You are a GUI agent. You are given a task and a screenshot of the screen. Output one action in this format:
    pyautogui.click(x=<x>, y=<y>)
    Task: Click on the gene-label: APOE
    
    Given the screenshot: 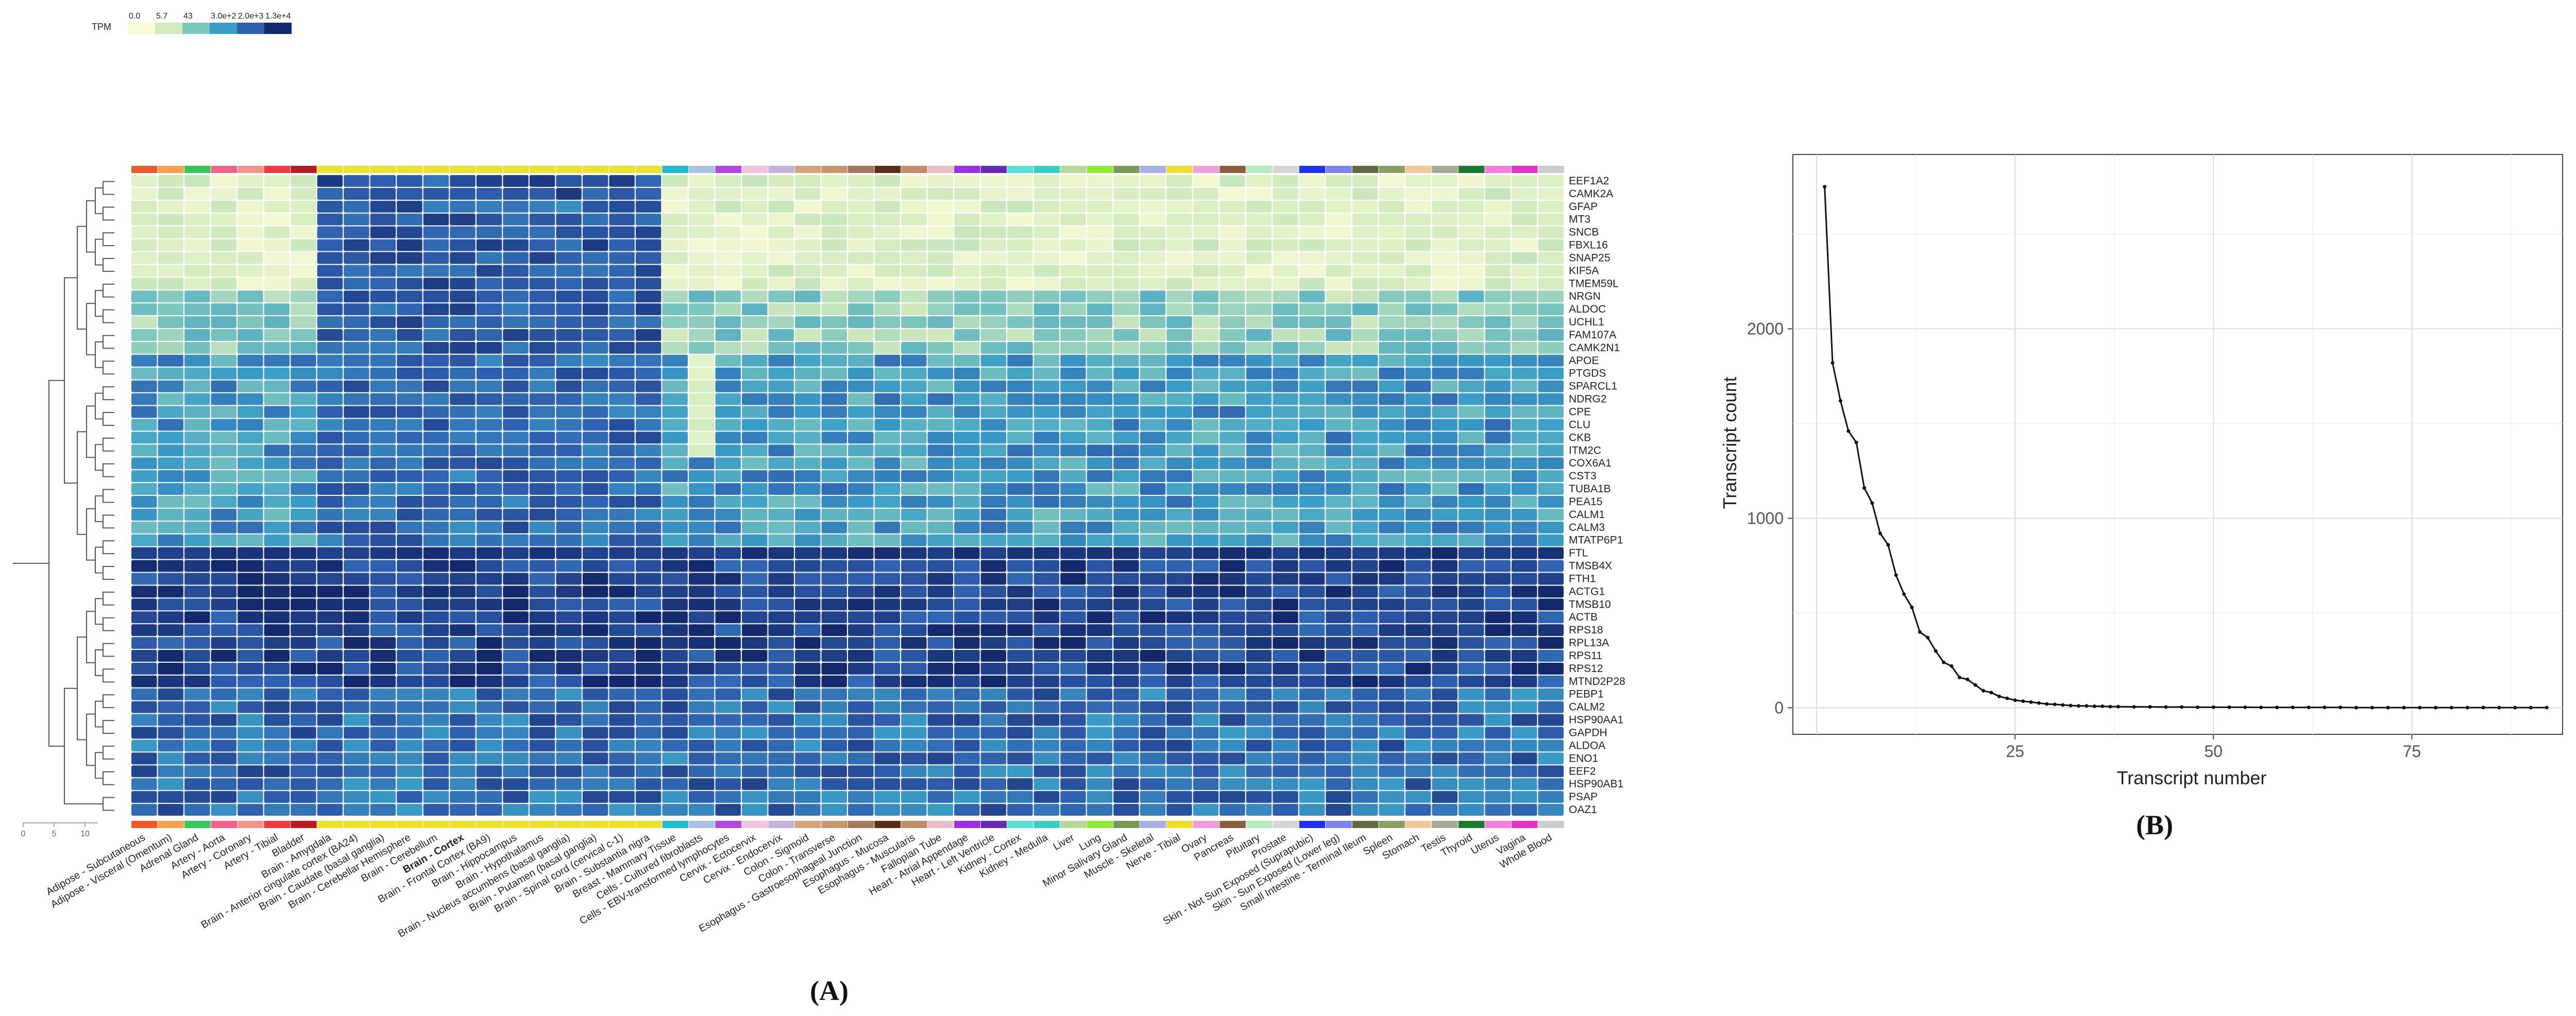 What is the action you would take?
    pyautogui.click(x=1584, y=361)
    